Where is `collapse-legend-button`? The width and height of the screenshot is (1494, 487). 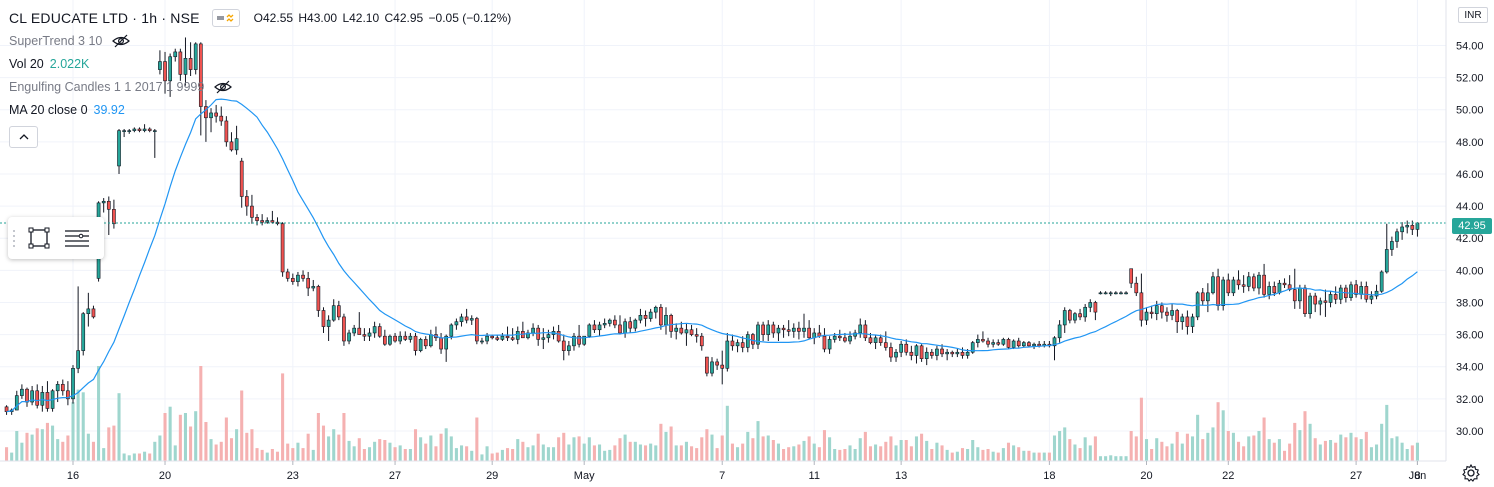
collapse-legend-button is located at coordinates (23, 137).